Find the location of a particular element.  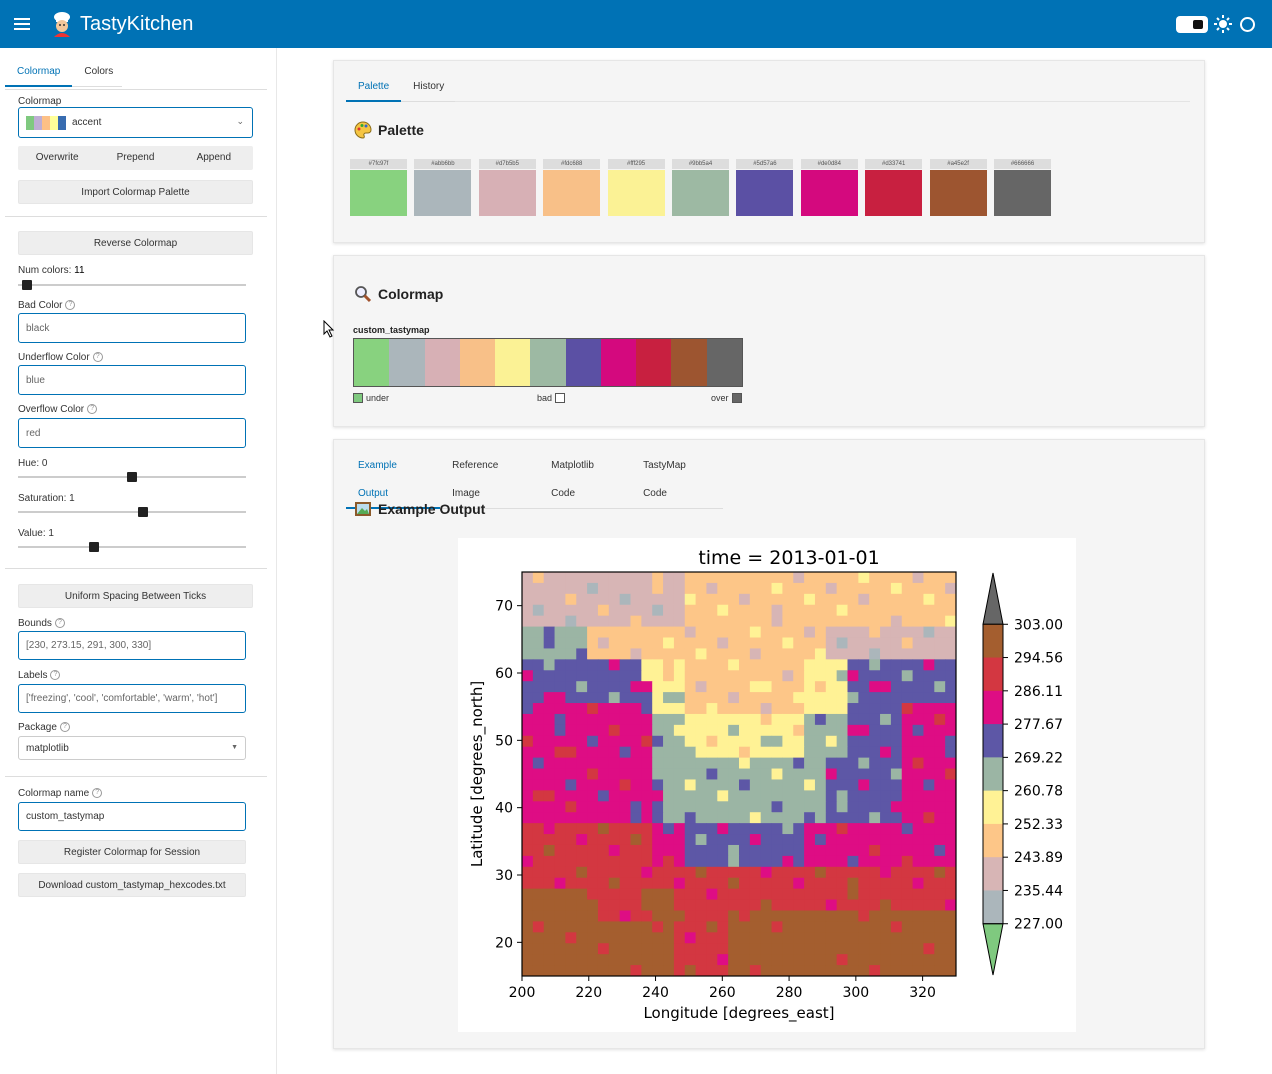

color-swatch: #5d57a6 is located at coordinates (765, 187).